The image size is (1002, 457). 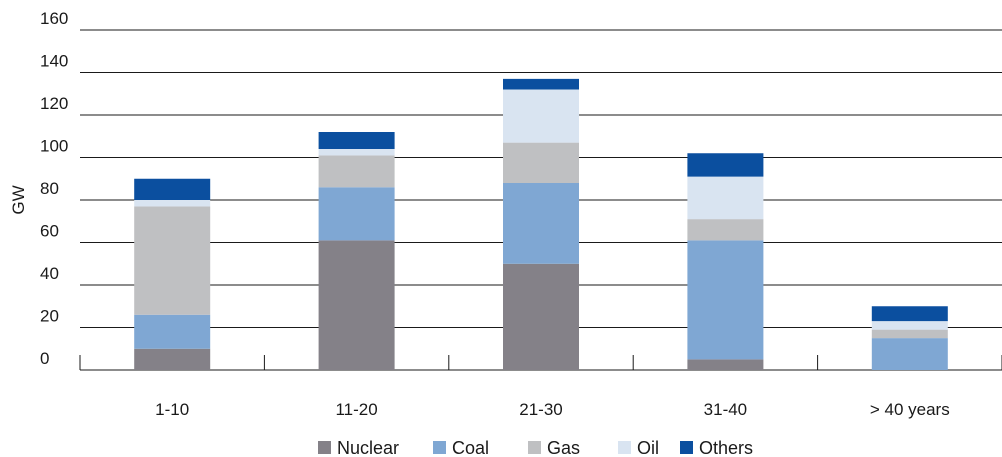 I want to click on y-tick-label: 80, so click(x=49, y=188).